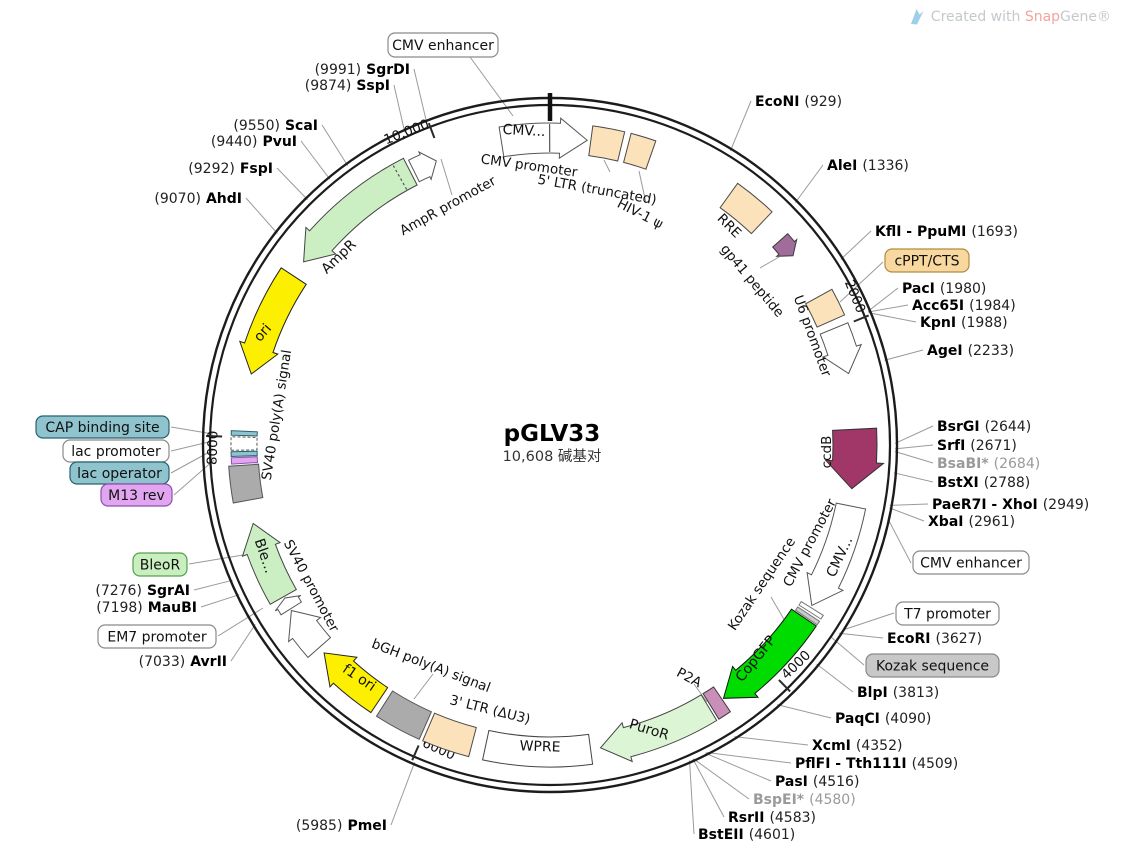 Image resolution: width=1125 pixels, height=854 pixels. I want to click on tick-label-10000: 10,000, so click(407, 132).